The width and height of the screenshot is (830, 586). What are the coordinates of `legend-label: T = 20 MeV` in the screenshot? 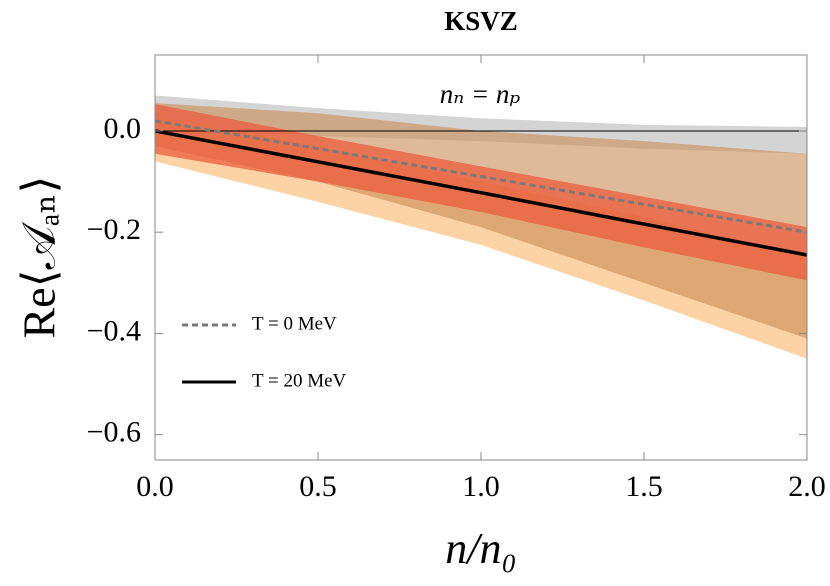 It's located at (299, 380).